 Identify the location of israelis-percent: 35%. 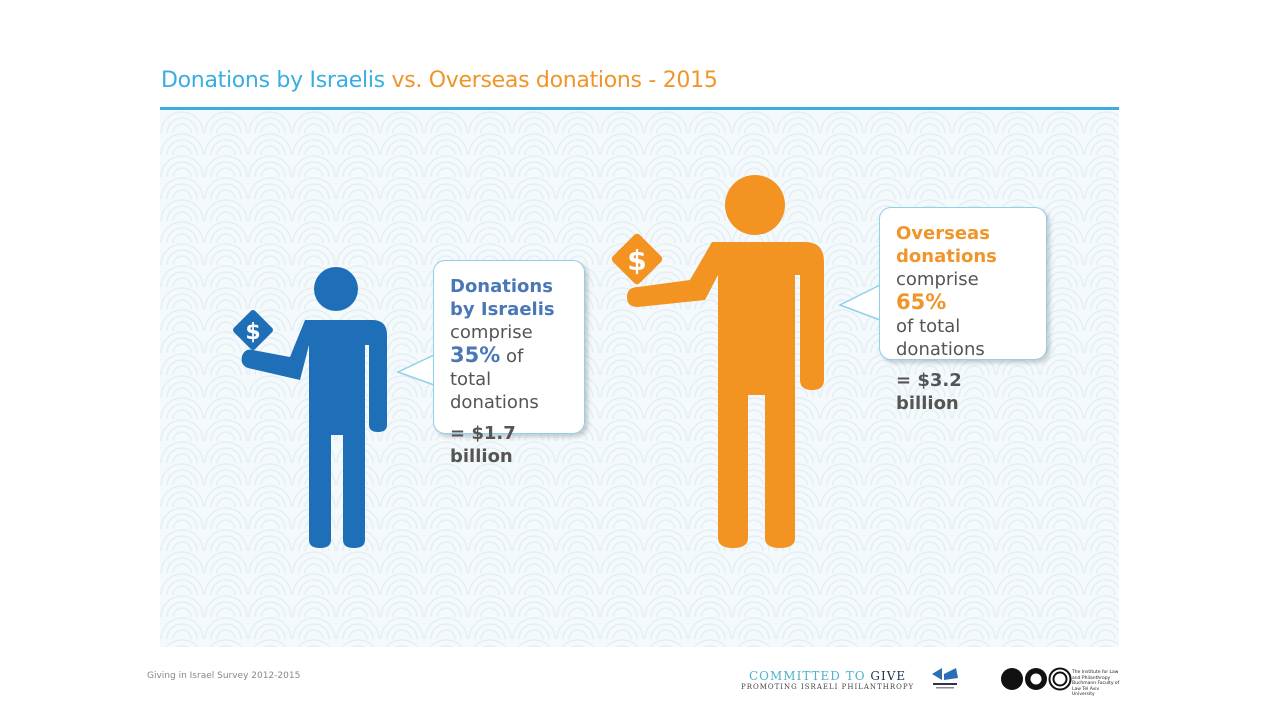
(475, 355).